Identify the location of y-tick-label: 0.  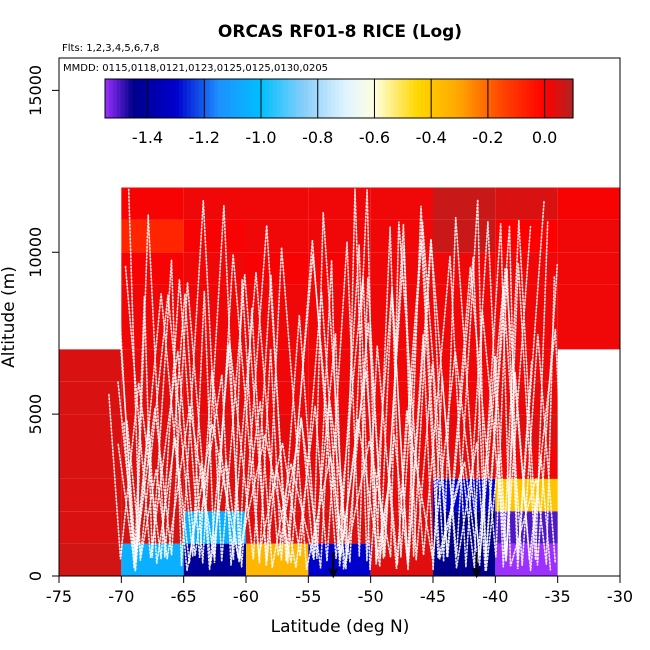
(35, 576).